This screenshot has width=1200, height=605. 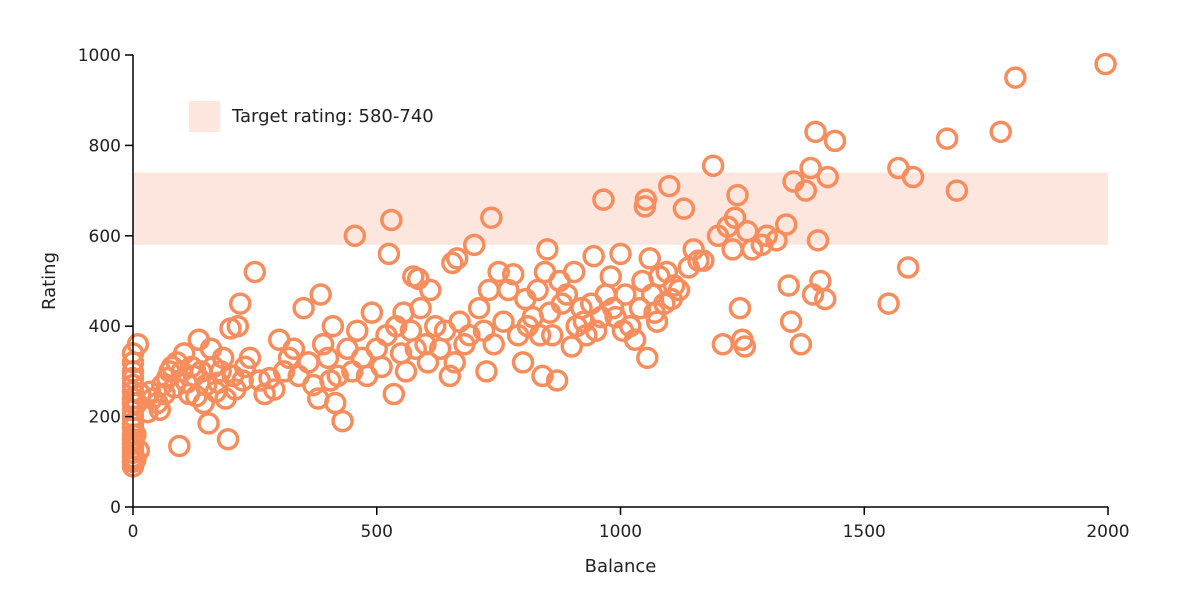 I want to click on y-tick-label: 800, so click(x=105, y=146).